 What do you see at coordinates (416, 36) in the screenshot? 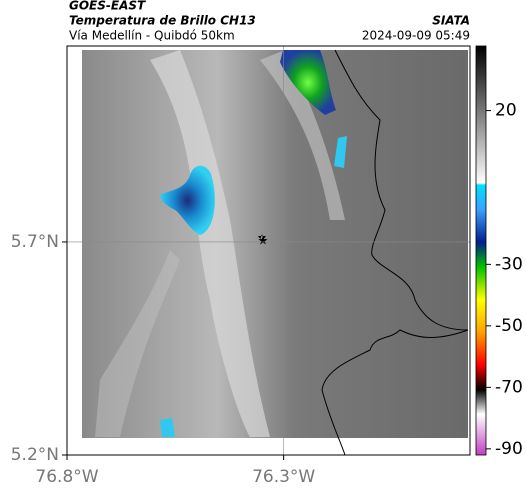
I see `datetime: 2024-09-09 05:49` at bounding box center [416, 36].